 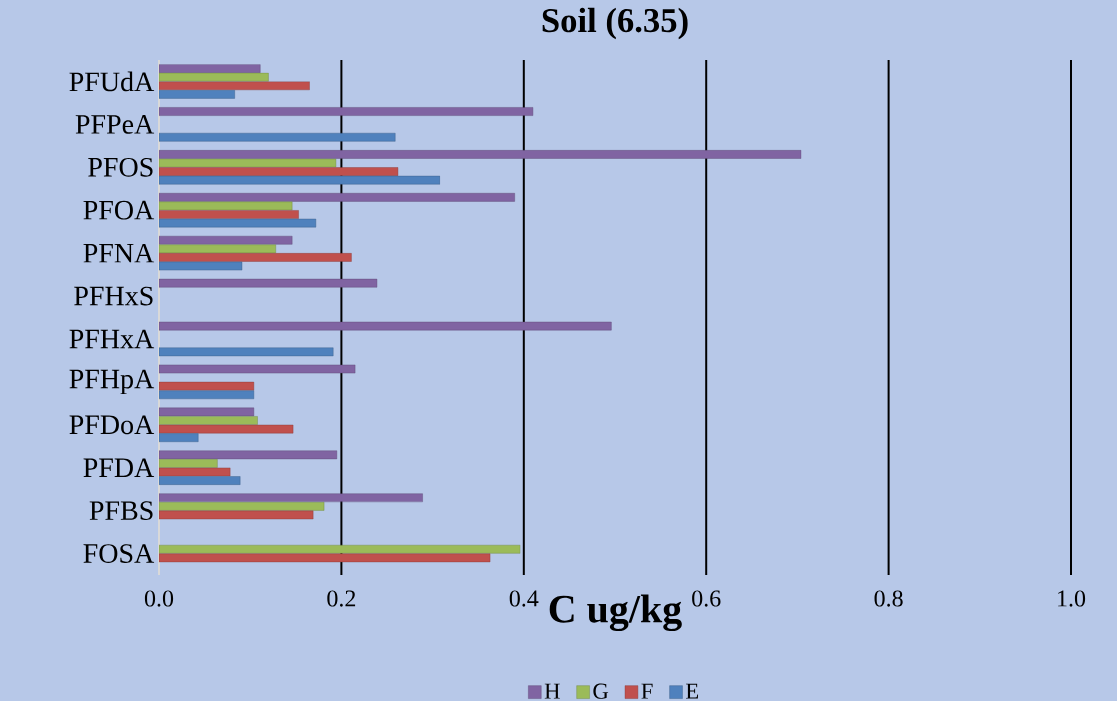 I want to click on y-tick-label: PFUdA, so click(x=112, y=81).